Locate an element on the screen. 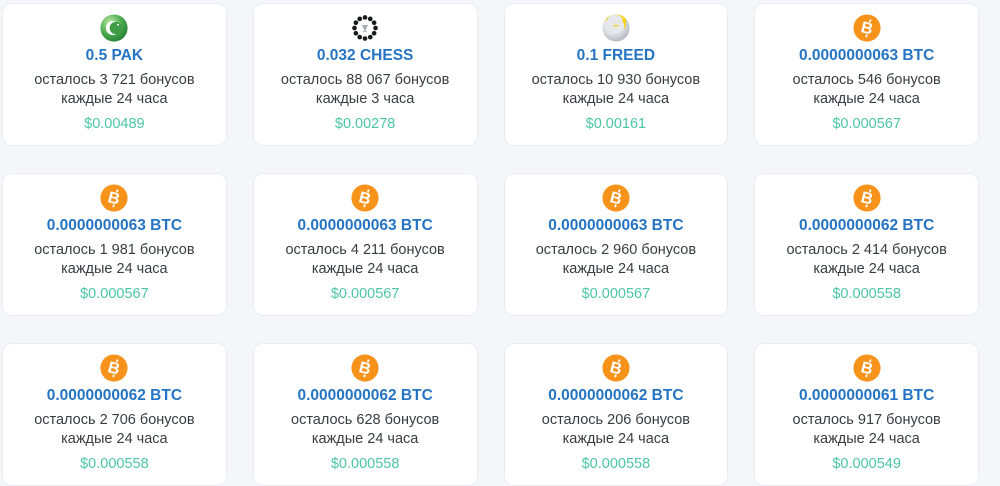 This screenshot has width=1000, height=486. freed-coin-icon is located at coordinates (616, 28).